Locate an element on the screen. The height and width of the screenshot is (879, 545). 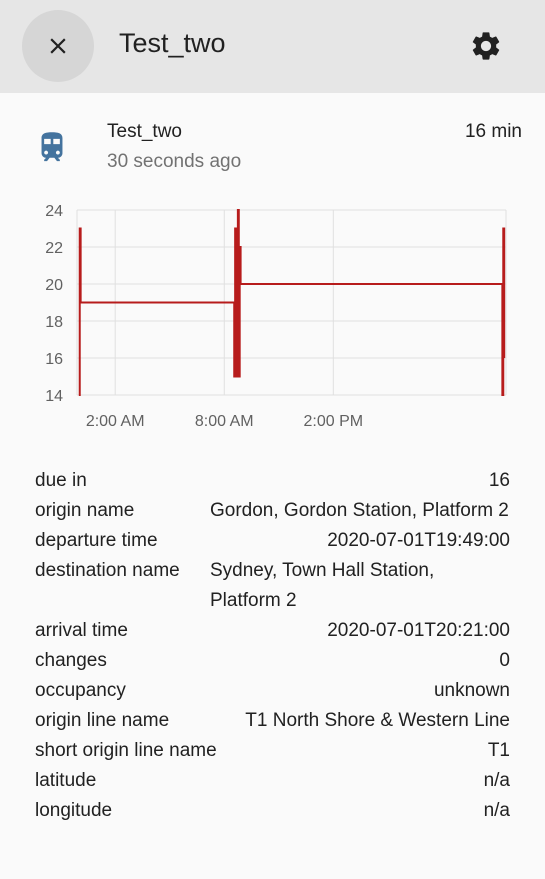
attribute-key: due in is located at coordinates (61, 480).